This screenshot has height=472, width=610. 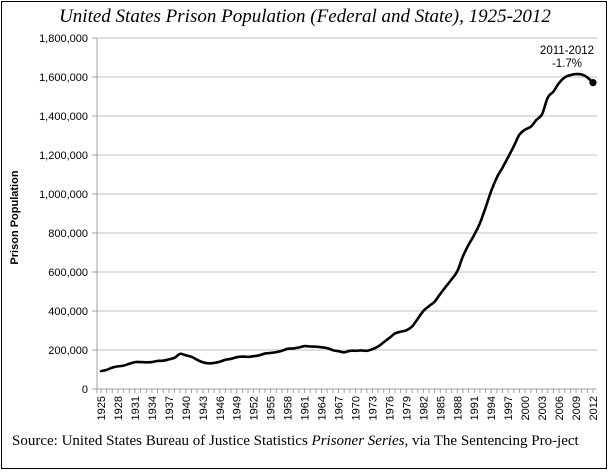 I want to click on end-point-marker, so click(x=593, y=83).